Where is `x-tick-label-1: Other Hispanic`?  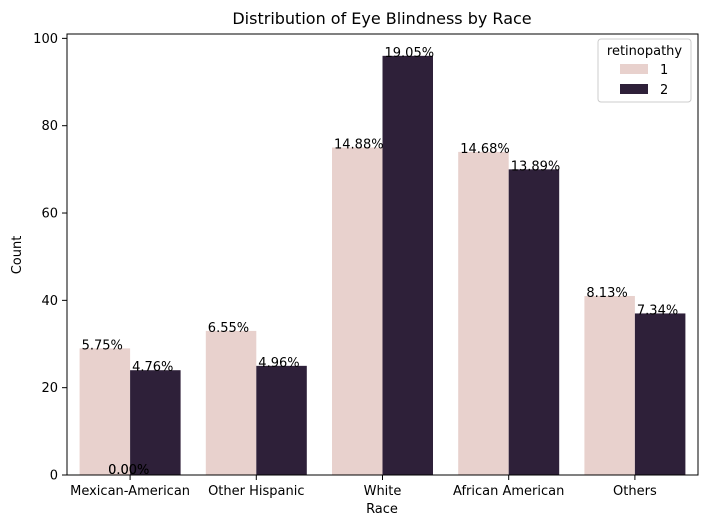 x-tick-label-1: Other Hispanic is located at coordinates (256, 491).